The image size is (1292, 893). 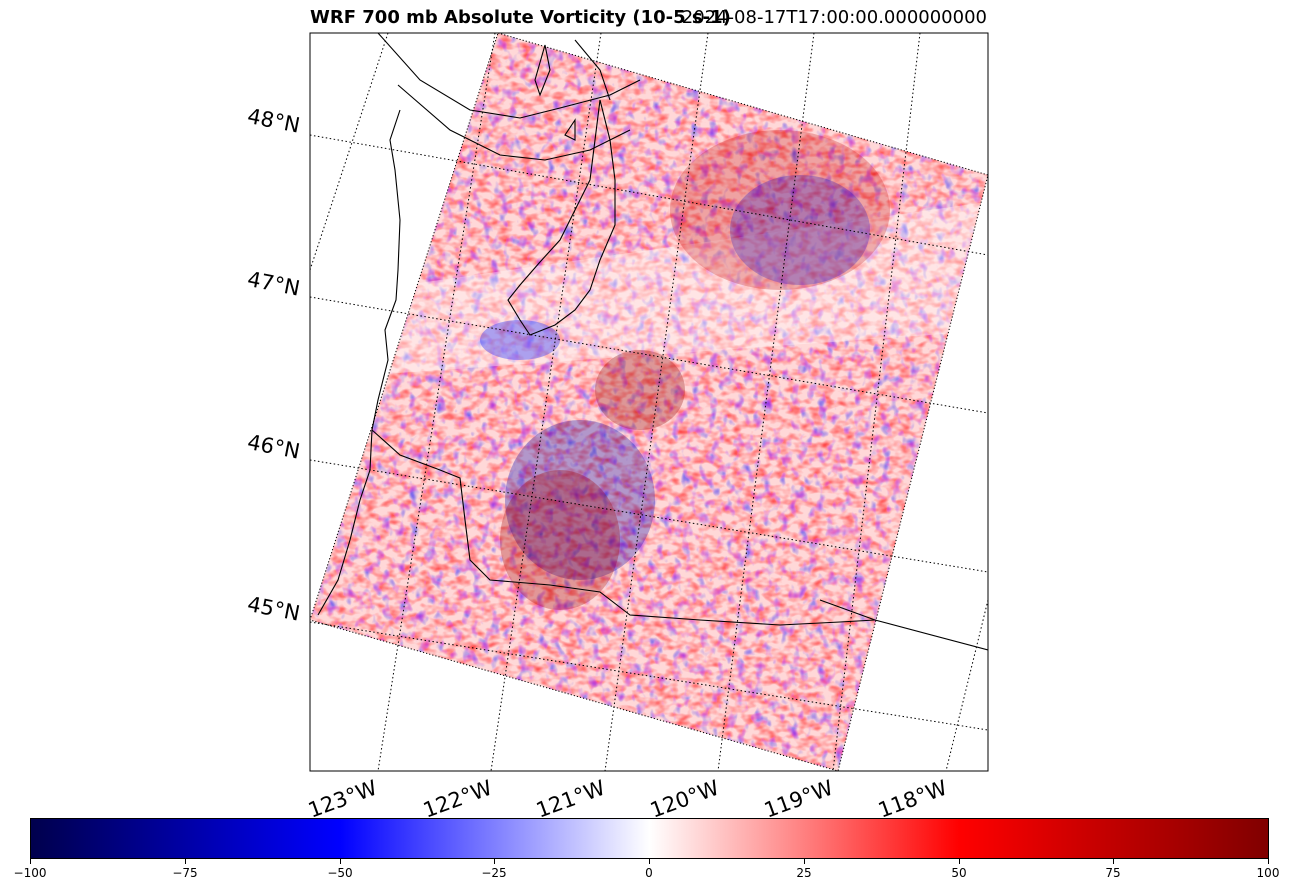 What do you see at coordinates (1113, 873) in the screenshot?
I see `colorbar-tick-label: 75` at bounding box center [1113, 873].